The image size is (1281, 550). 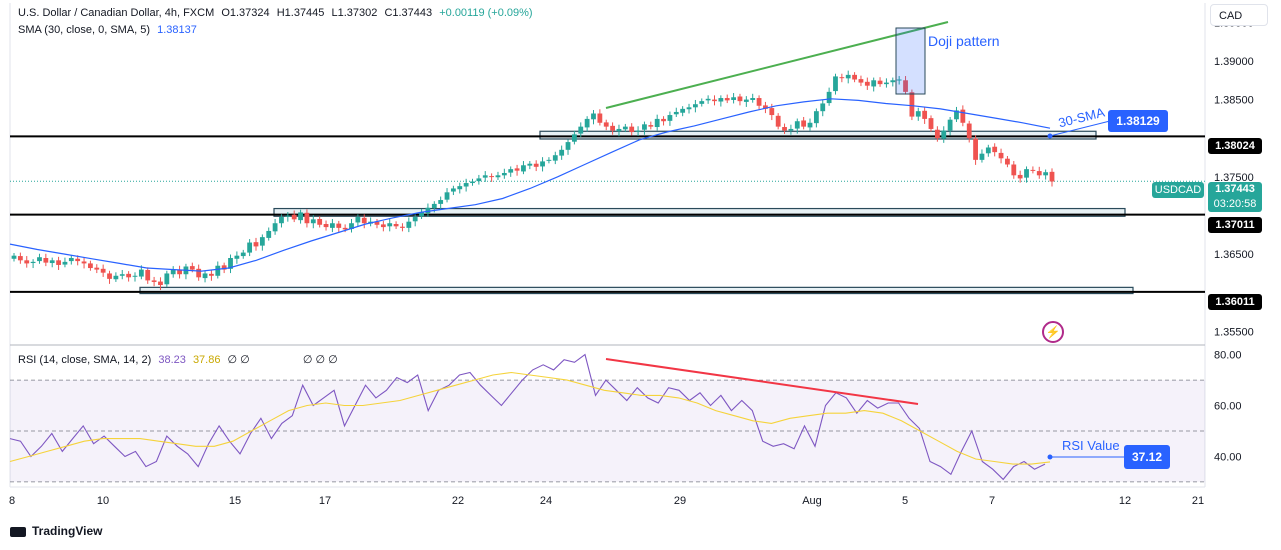 I want to click on sma-callout-badge: 1.38129, so click(x=1138, y=121).